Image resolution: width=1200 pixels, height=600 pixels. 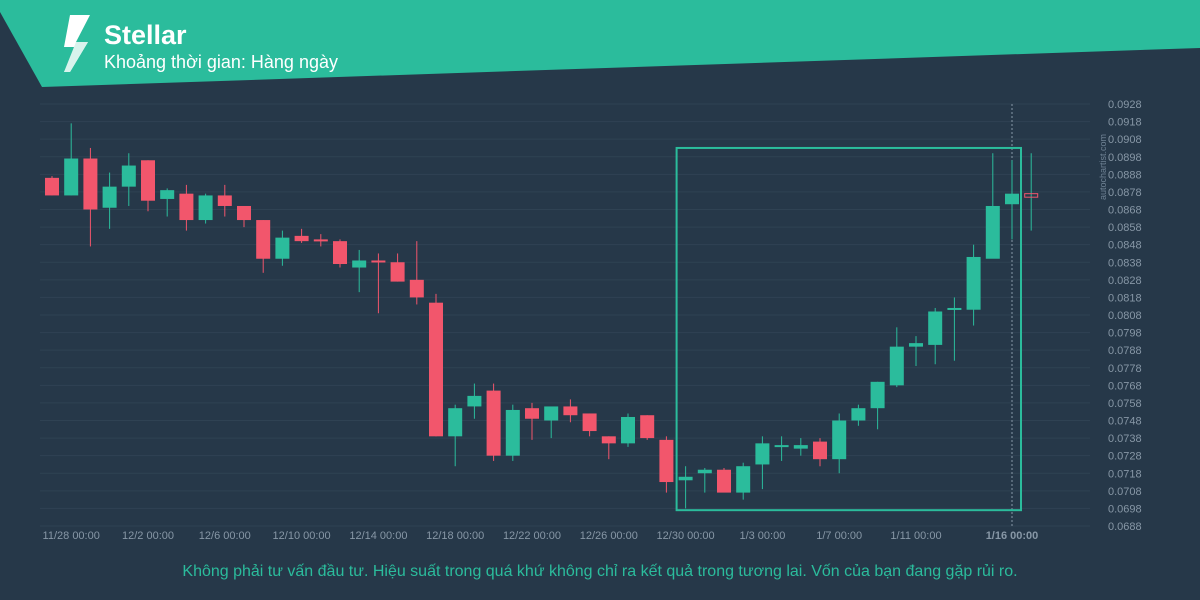 What do you see at coordinates (1125, 369) in the screenshot?
I see `y-tick-label: 0.0778` at bounding box center [1125, 369].